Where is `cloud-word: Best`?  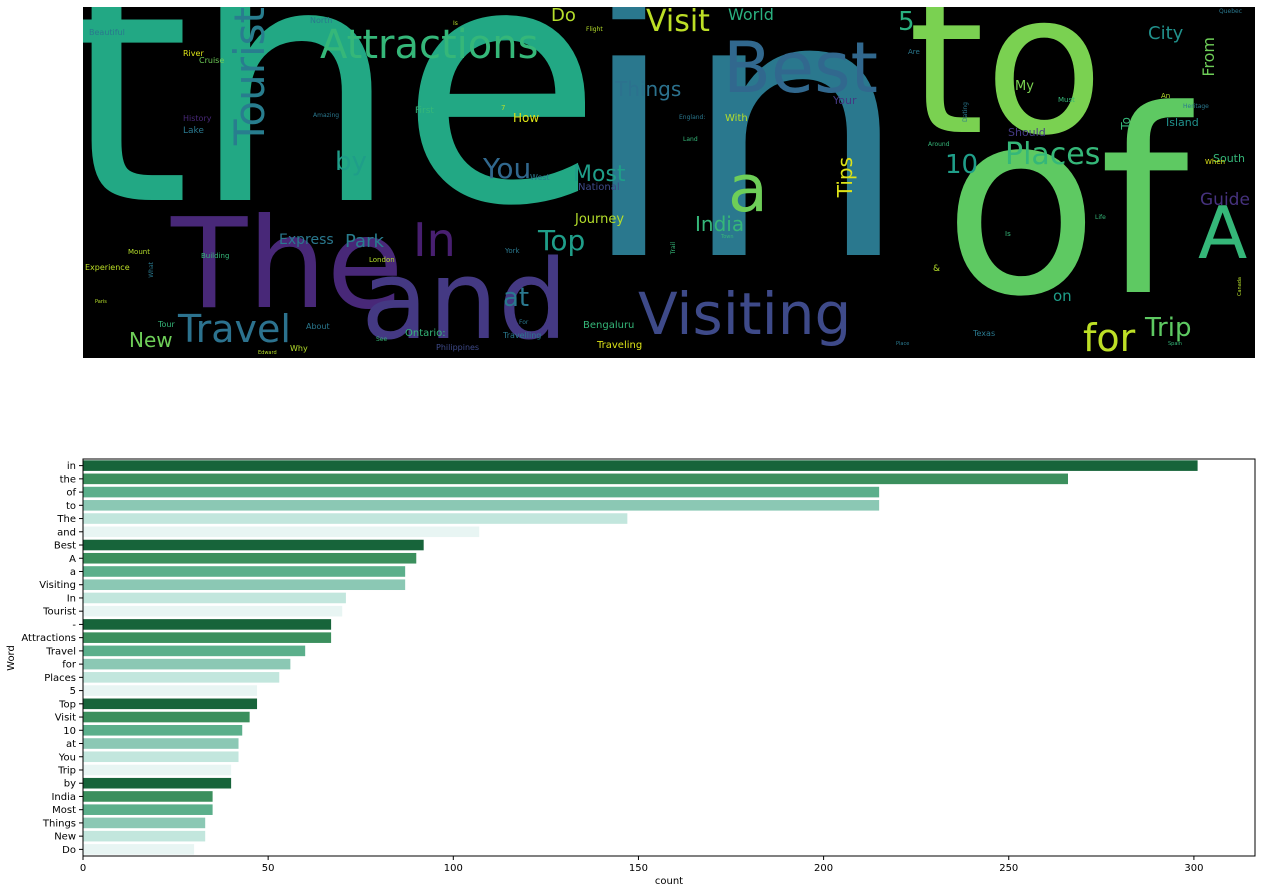
cloud-word: Best is located at coordinates (801, 68).